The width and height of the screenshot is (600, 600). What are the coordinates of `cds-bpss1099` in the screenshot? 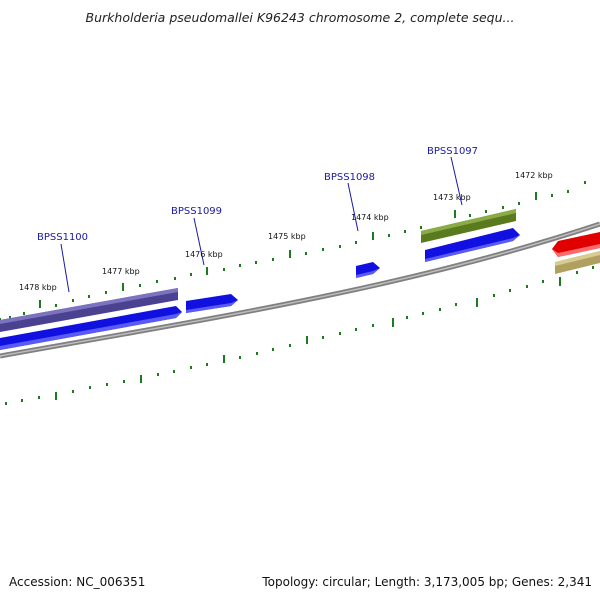 It's located at (212, 303).